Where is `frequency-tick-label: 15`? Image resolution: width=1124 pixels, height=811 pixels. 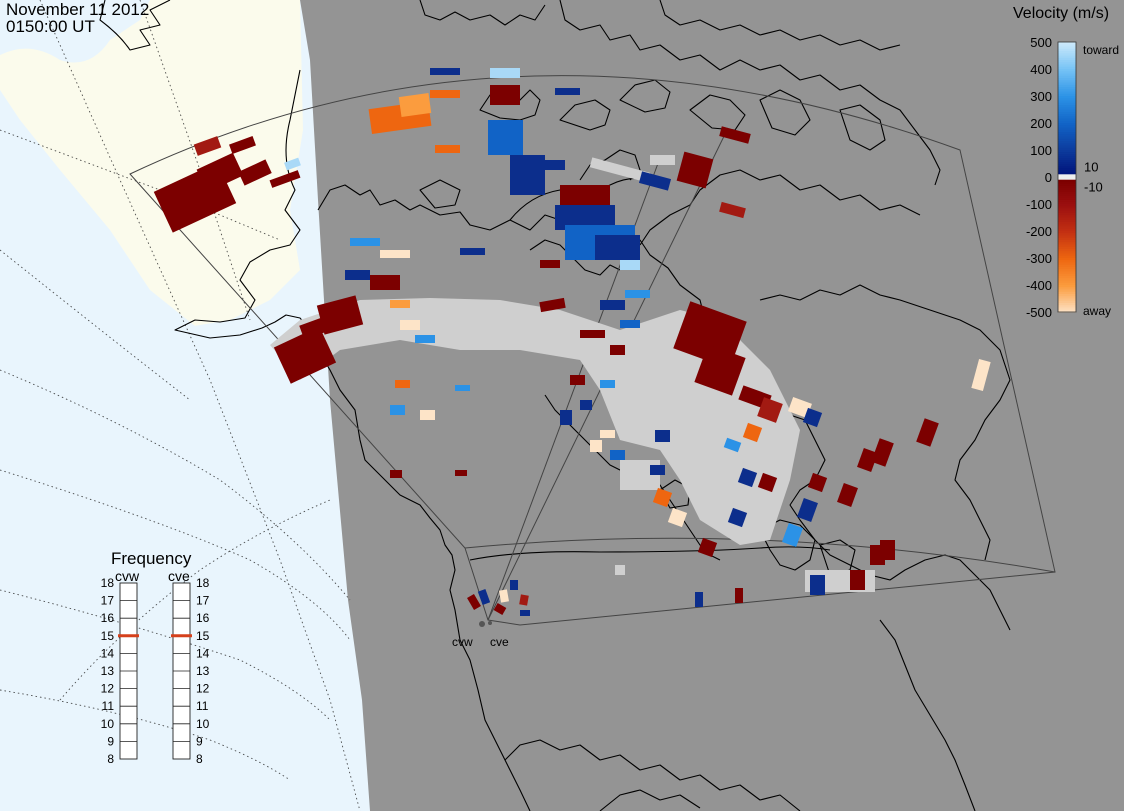
frequency-tick-label: 15 is located at coordinates (108, 636).